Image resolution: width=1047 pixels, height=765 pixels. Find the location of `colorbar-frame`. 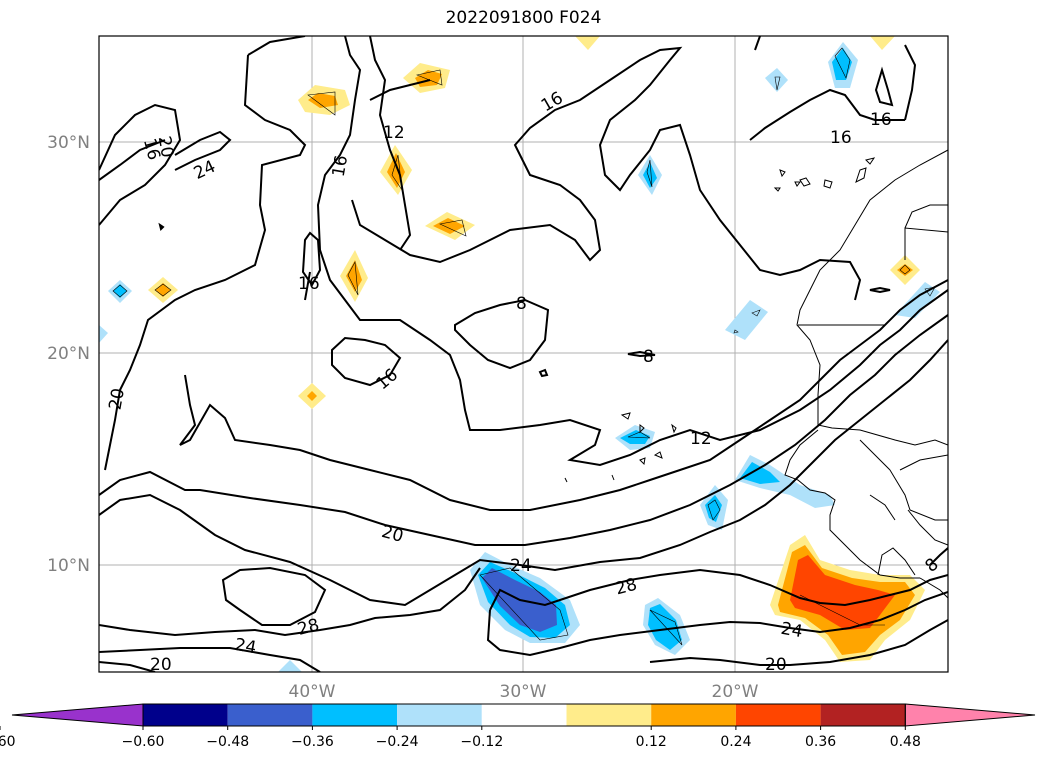

colorbar-frame is located at coordinates (524, 715).